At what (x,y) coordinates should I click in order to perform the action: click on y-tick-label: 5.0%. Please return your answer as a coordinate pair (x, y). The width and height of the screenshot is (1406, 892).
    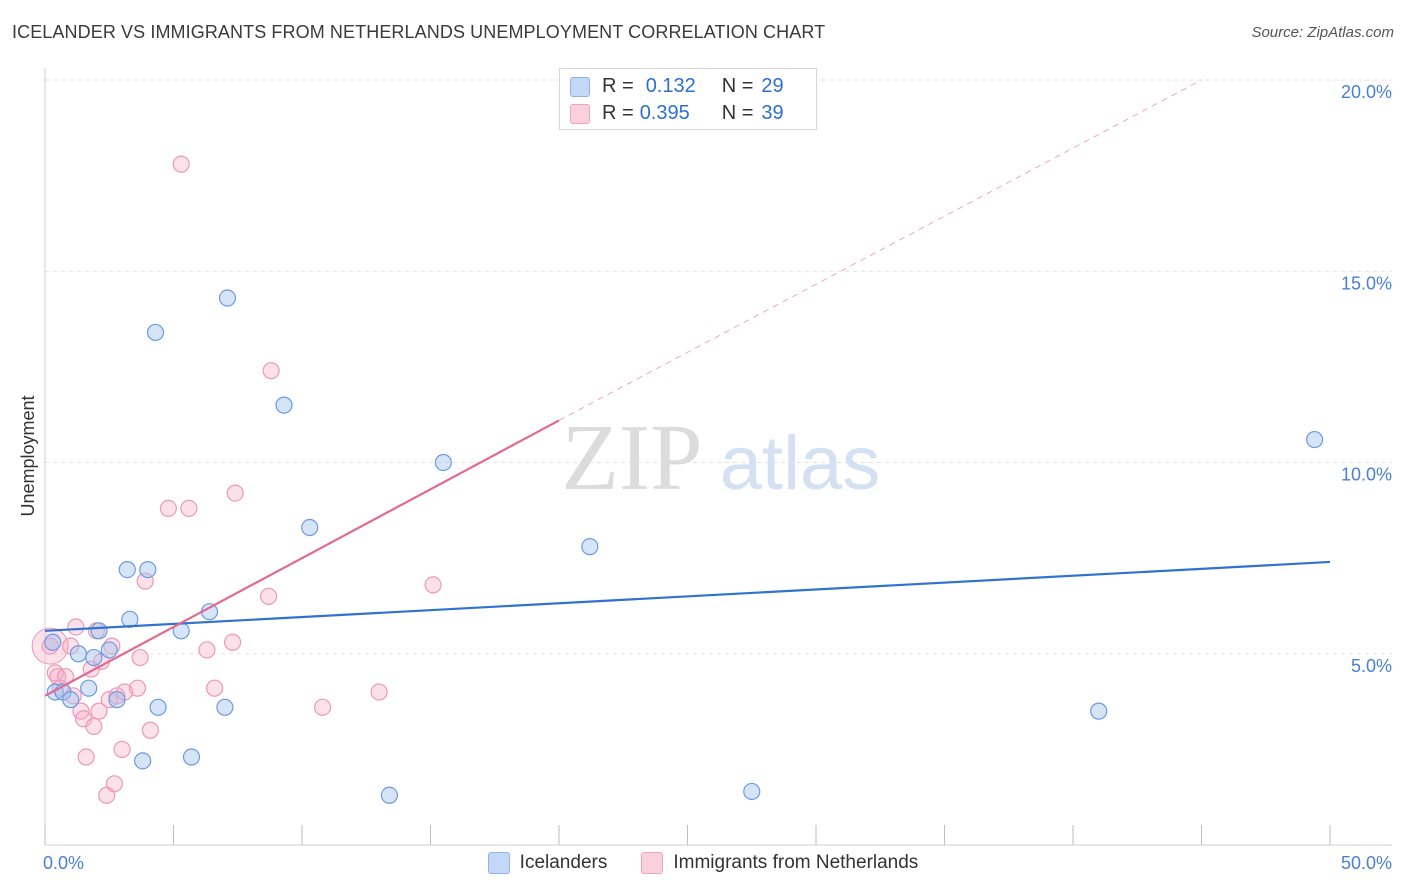
    Looking at the image, I should click on (1371, 666).